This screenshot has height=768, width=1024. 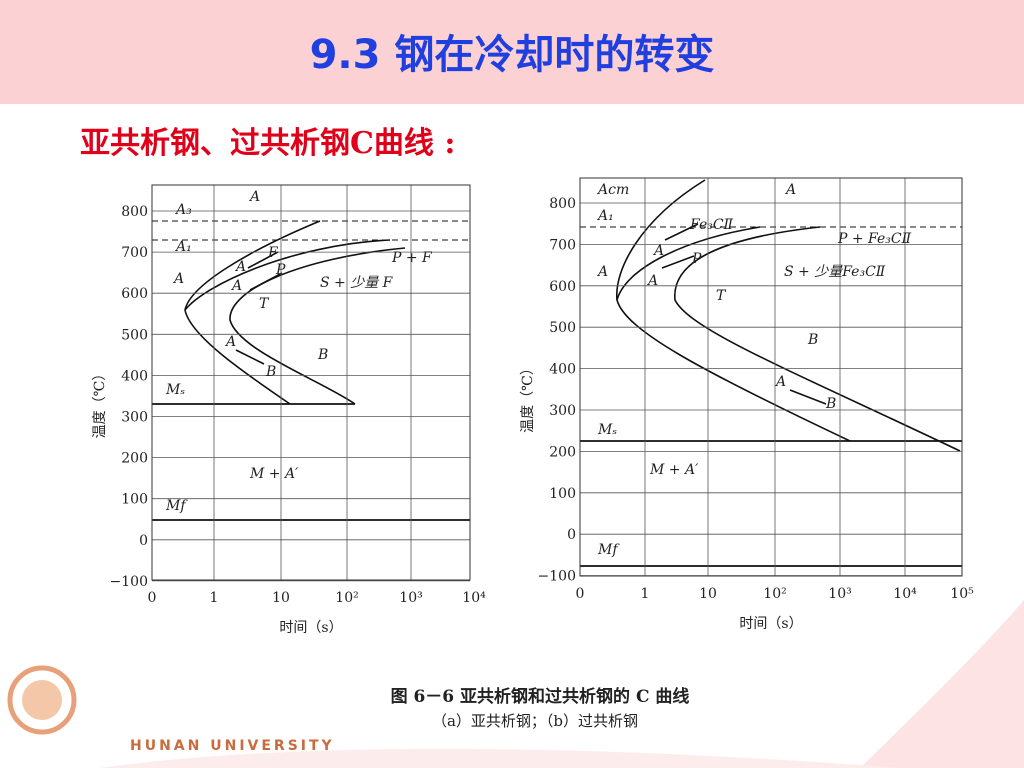 What do you see at coordinates (268, 143) in the screenshot?
I see `subtitle: 亚共析钢、过共析钢C曲线 :` at bounding box center [268, 143].